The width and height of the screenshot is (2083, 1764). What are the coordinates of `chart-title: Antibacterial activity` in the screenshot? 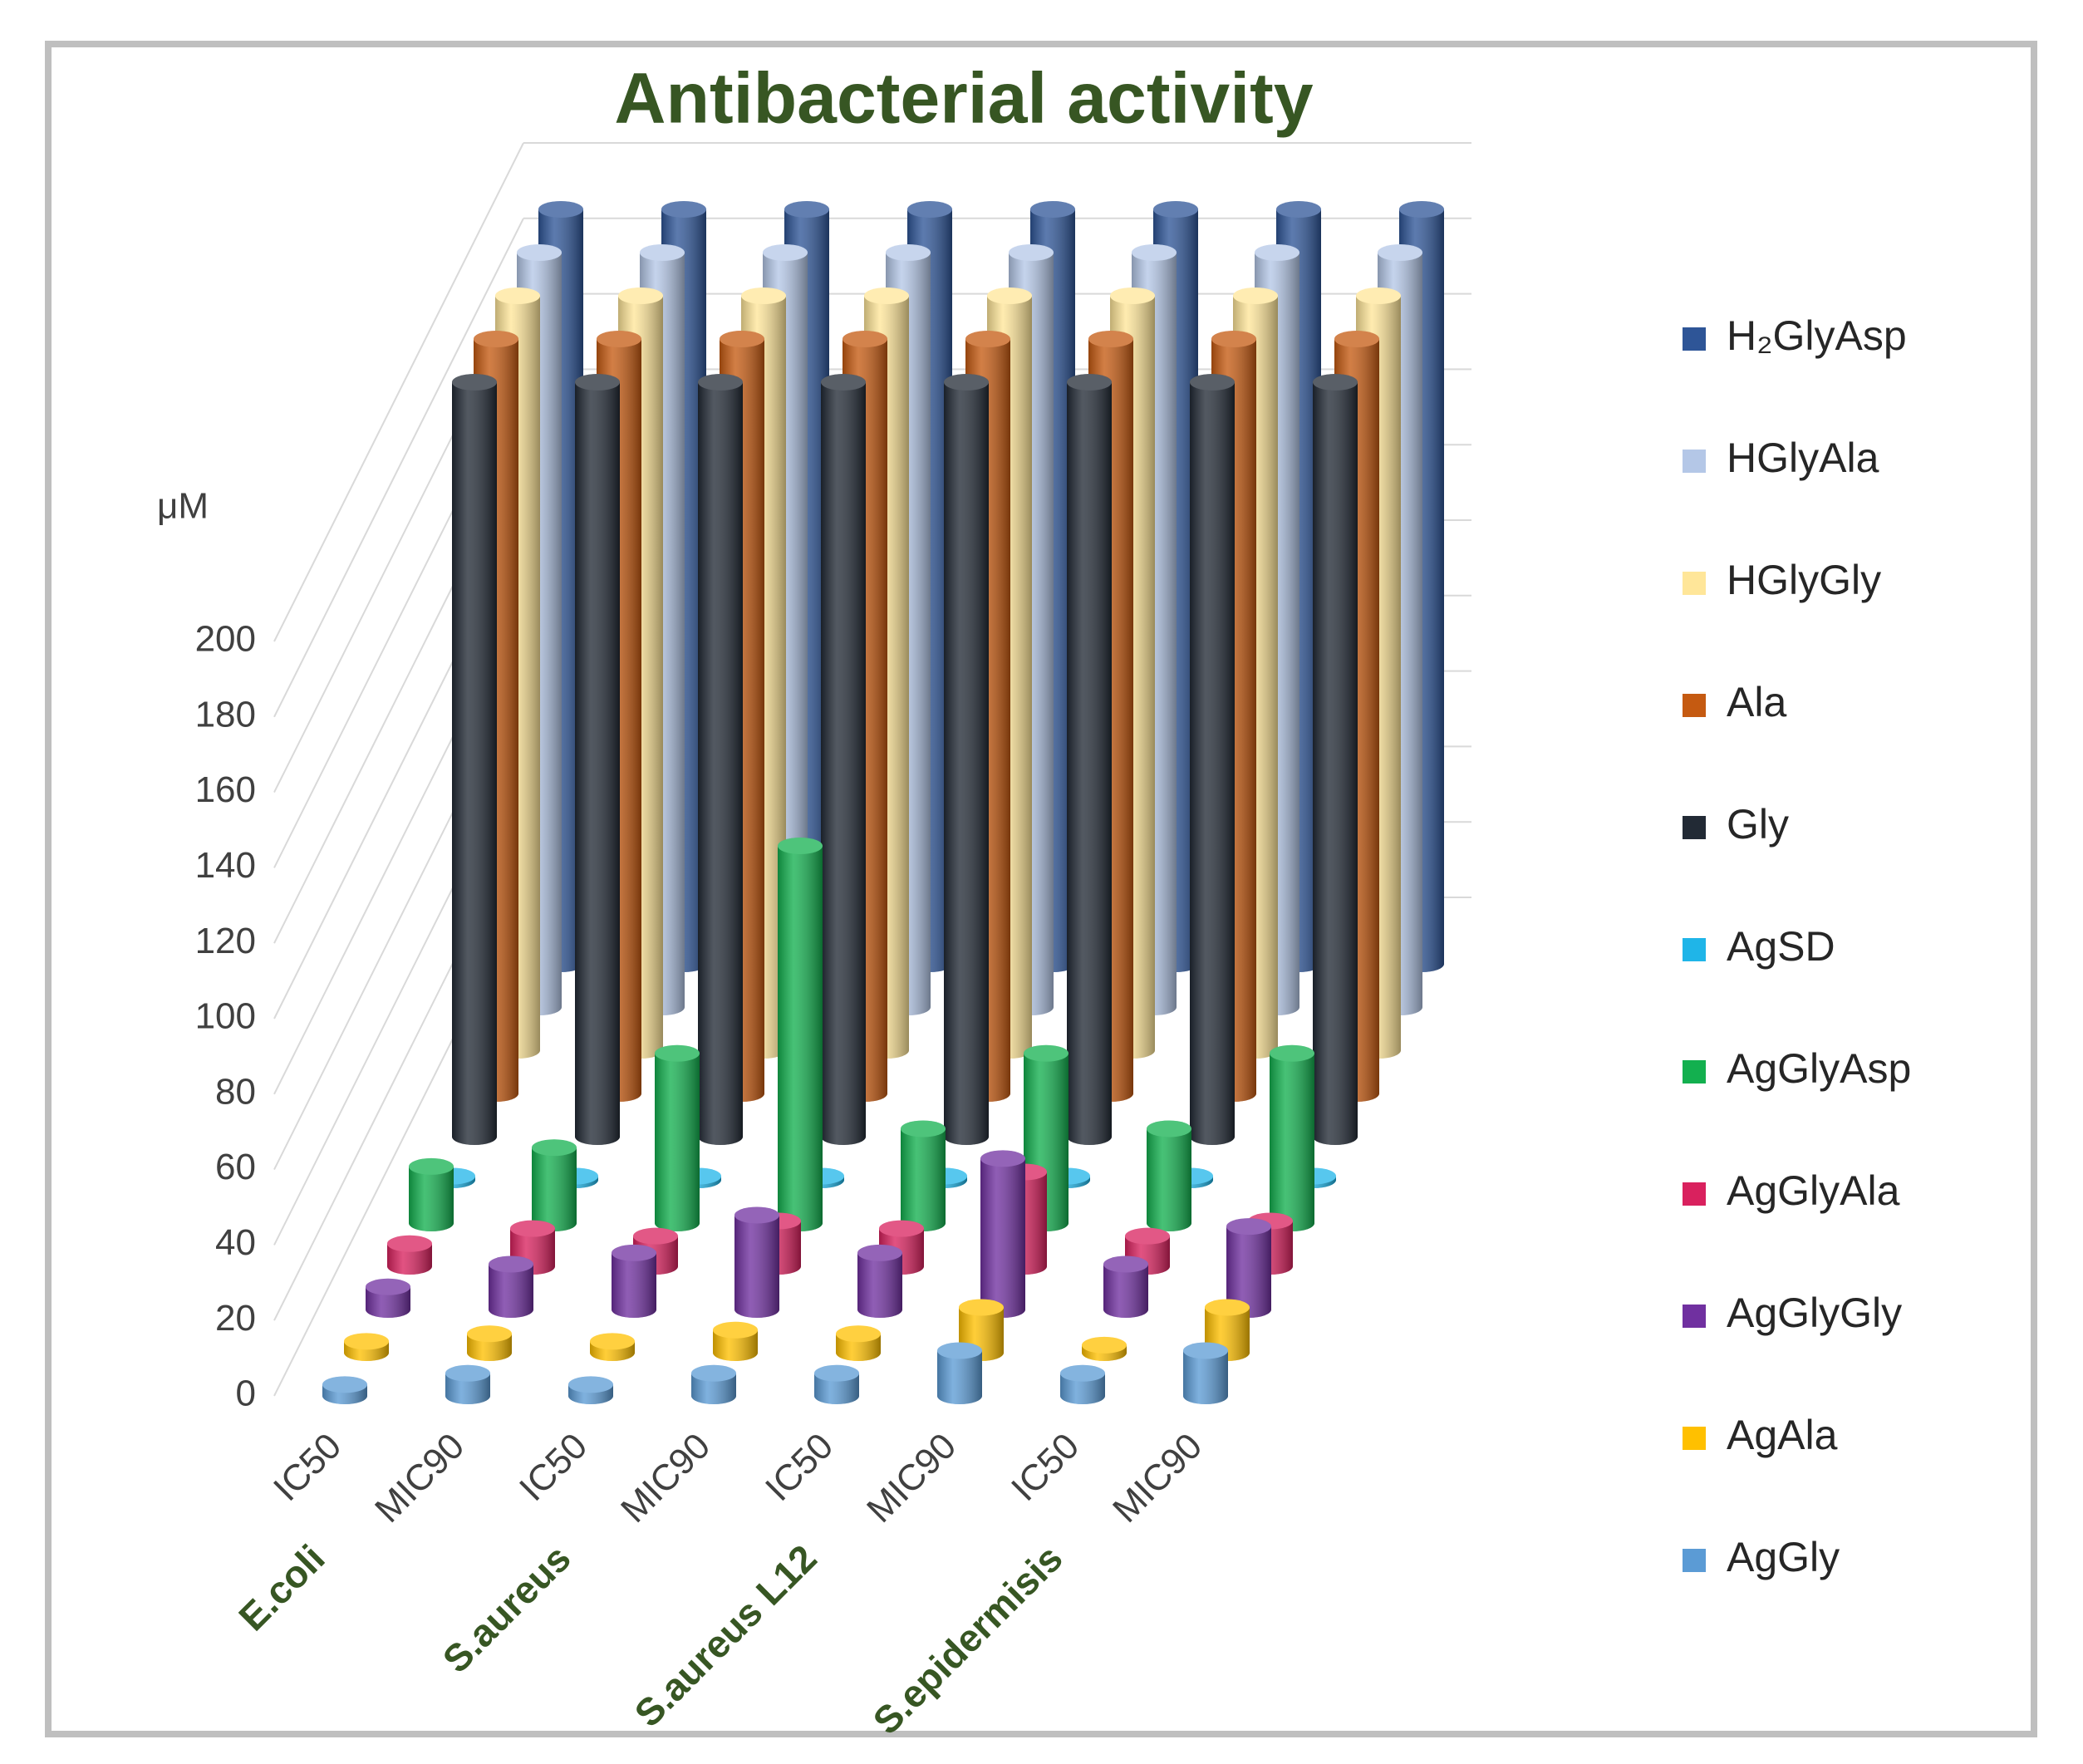 It's located at (963, 99).